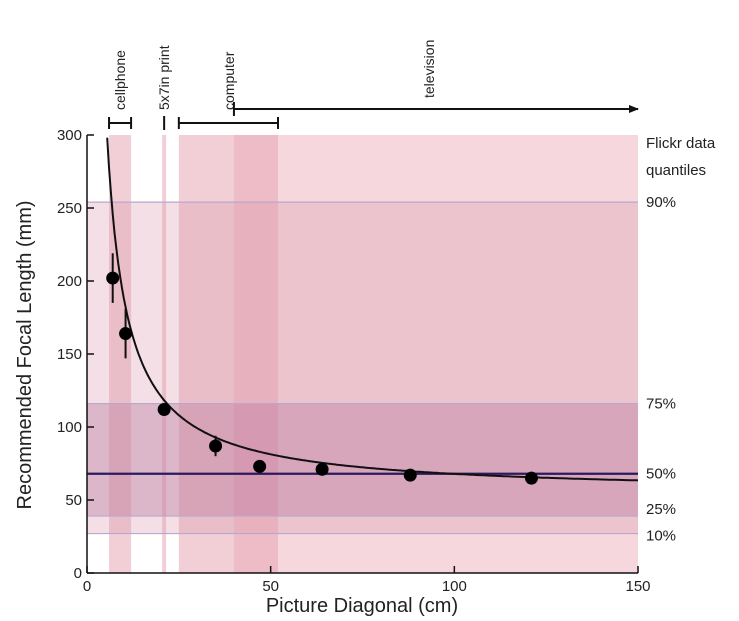  I want to click on y-axis-title: Recommended Focal Length (mm), so click(25, 354).